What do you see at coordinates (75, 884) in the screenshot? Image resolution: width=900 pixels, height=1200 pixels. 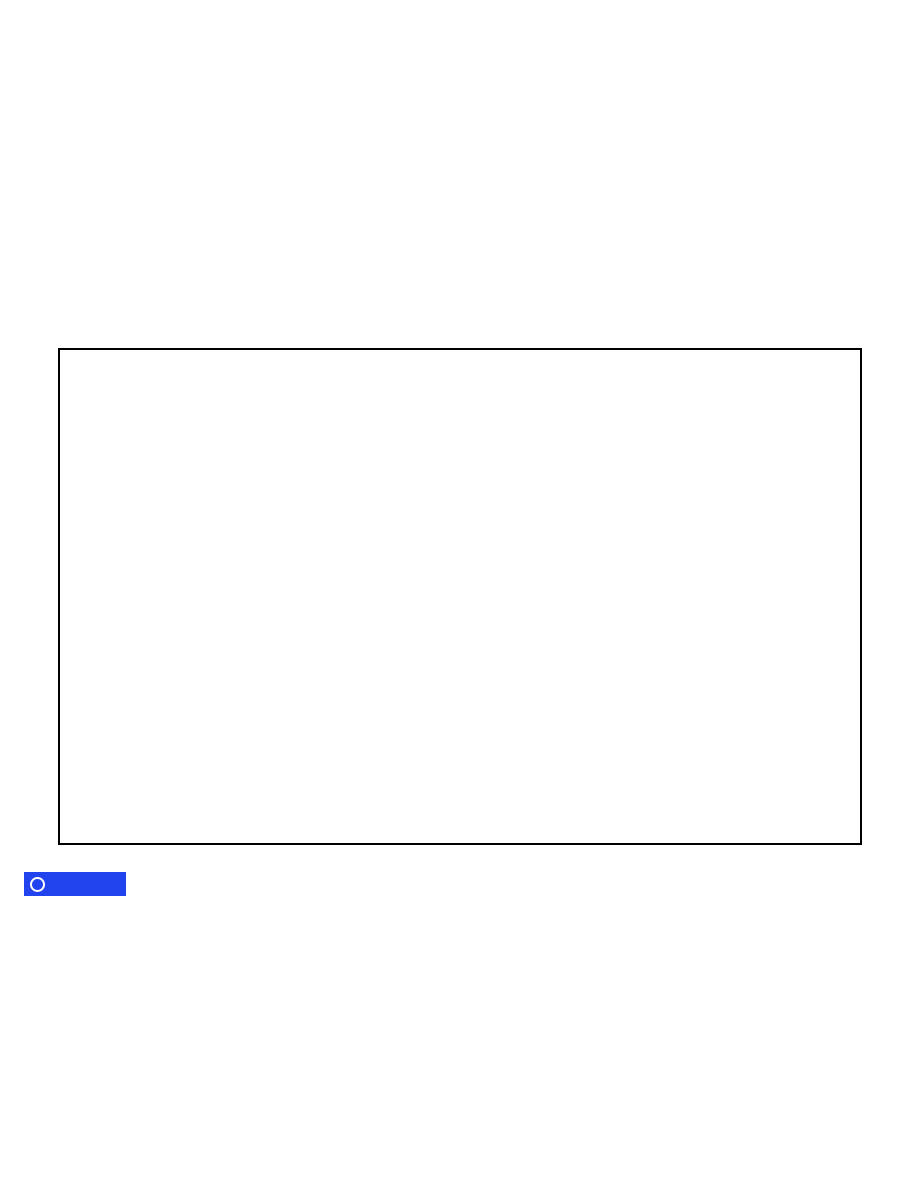 I see `weaclim-logo-badge` at bounding box center [75, 884].